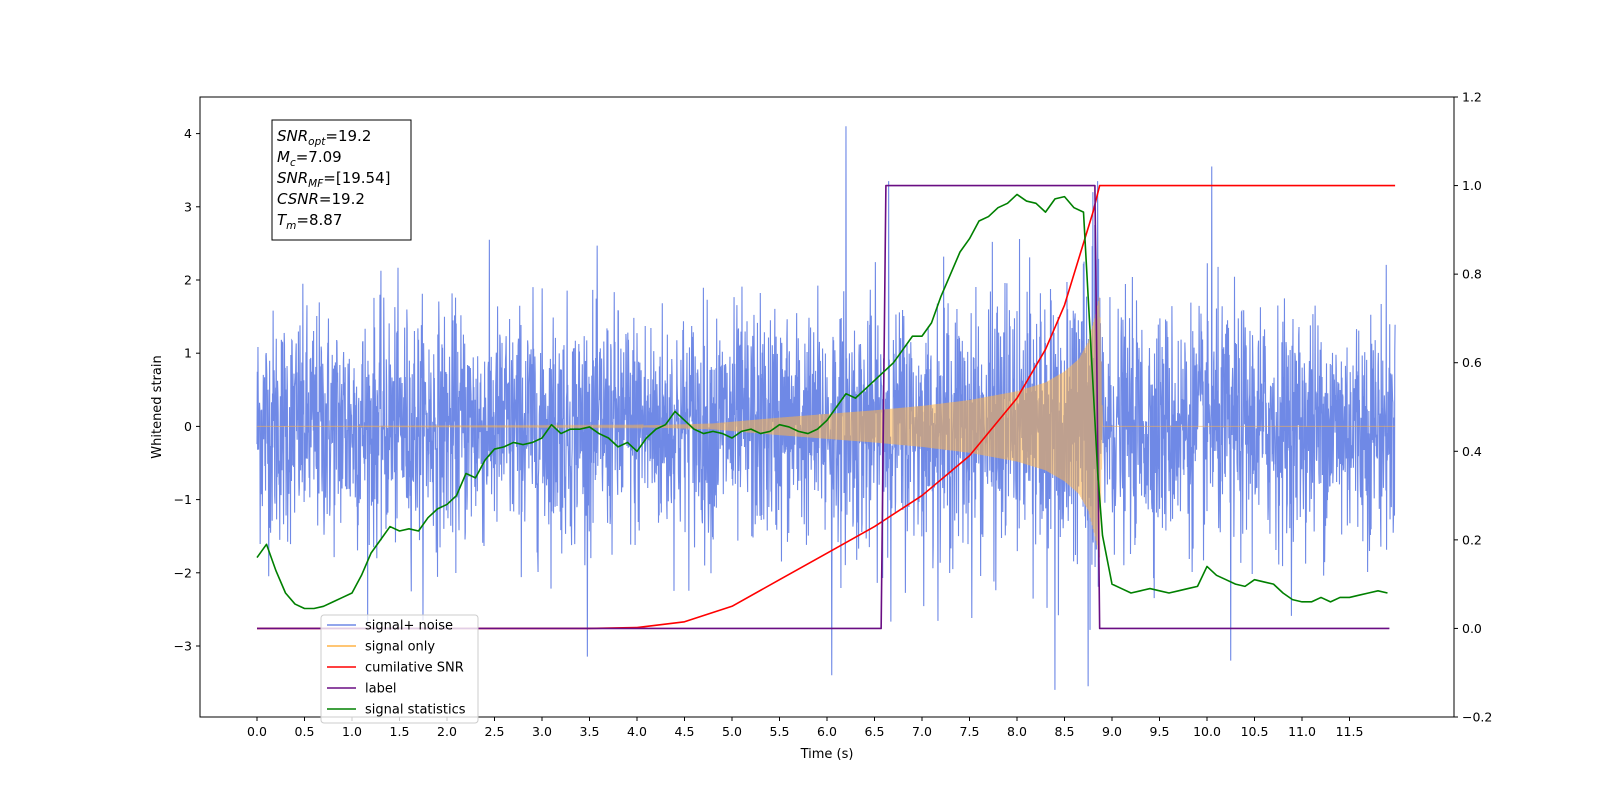 Image resolution: width=1600 pixels, height=800 pixels. Describe the element at coordinates (1477, 717) in the screenshot. I see `y-right-tick-label: −0.2` at that location.